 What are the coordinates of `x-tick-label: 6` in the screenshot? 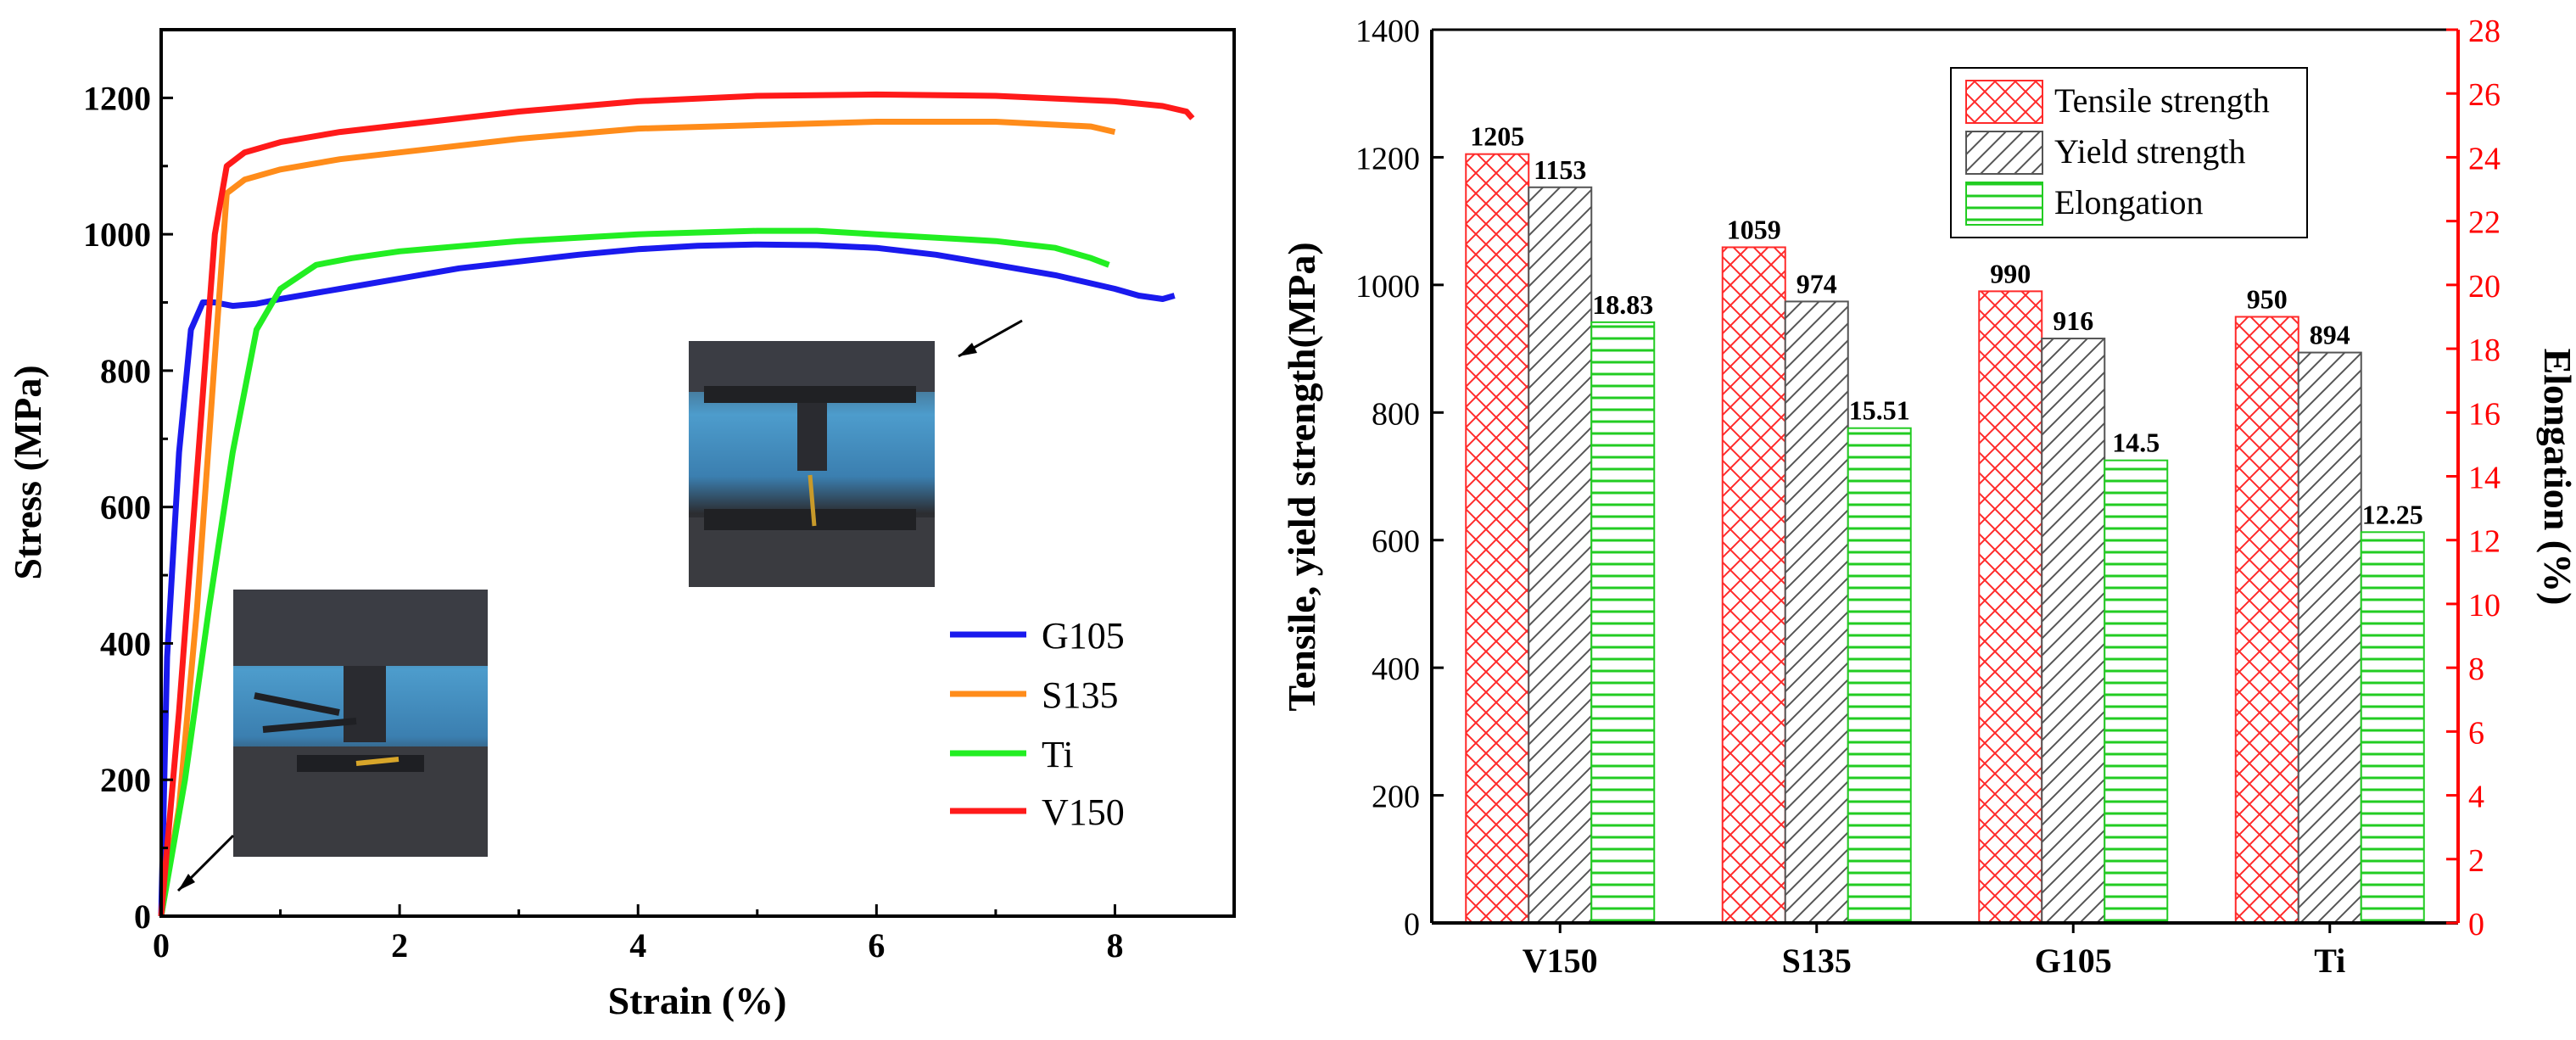 It's located at (876, 945).